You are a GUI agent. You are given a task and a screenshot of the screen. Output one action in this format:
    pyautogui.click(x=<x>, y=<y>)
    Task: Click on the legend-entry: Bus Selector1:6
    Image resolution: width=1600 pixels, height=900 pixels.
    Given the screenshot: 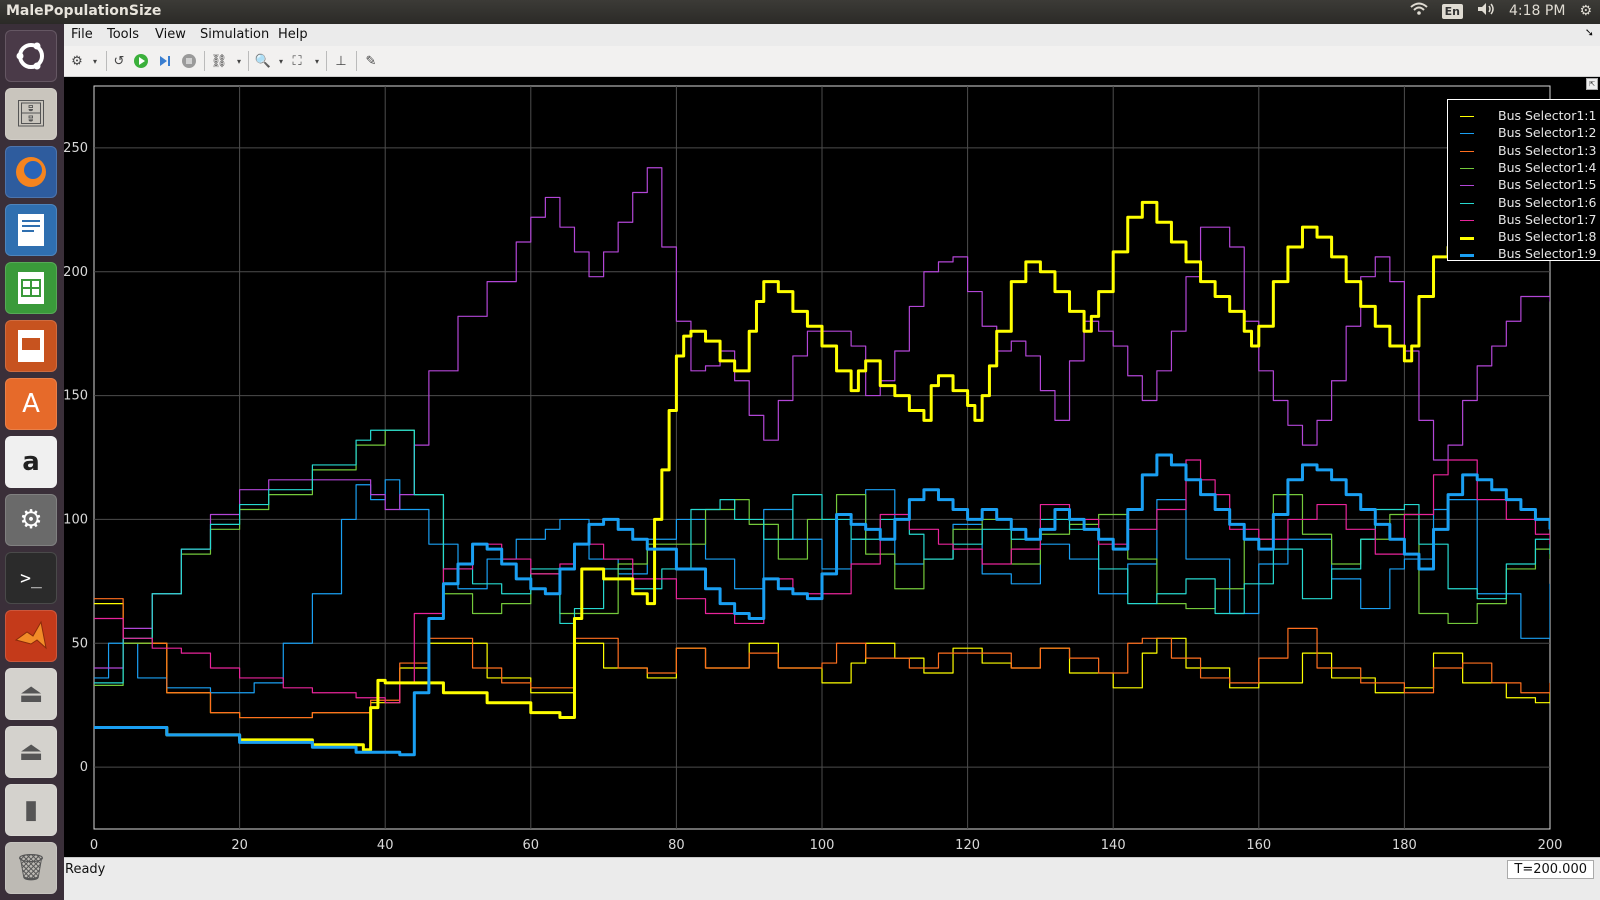 What is the action you would take?
    pyautogui.click(x=1528, y=203)
    